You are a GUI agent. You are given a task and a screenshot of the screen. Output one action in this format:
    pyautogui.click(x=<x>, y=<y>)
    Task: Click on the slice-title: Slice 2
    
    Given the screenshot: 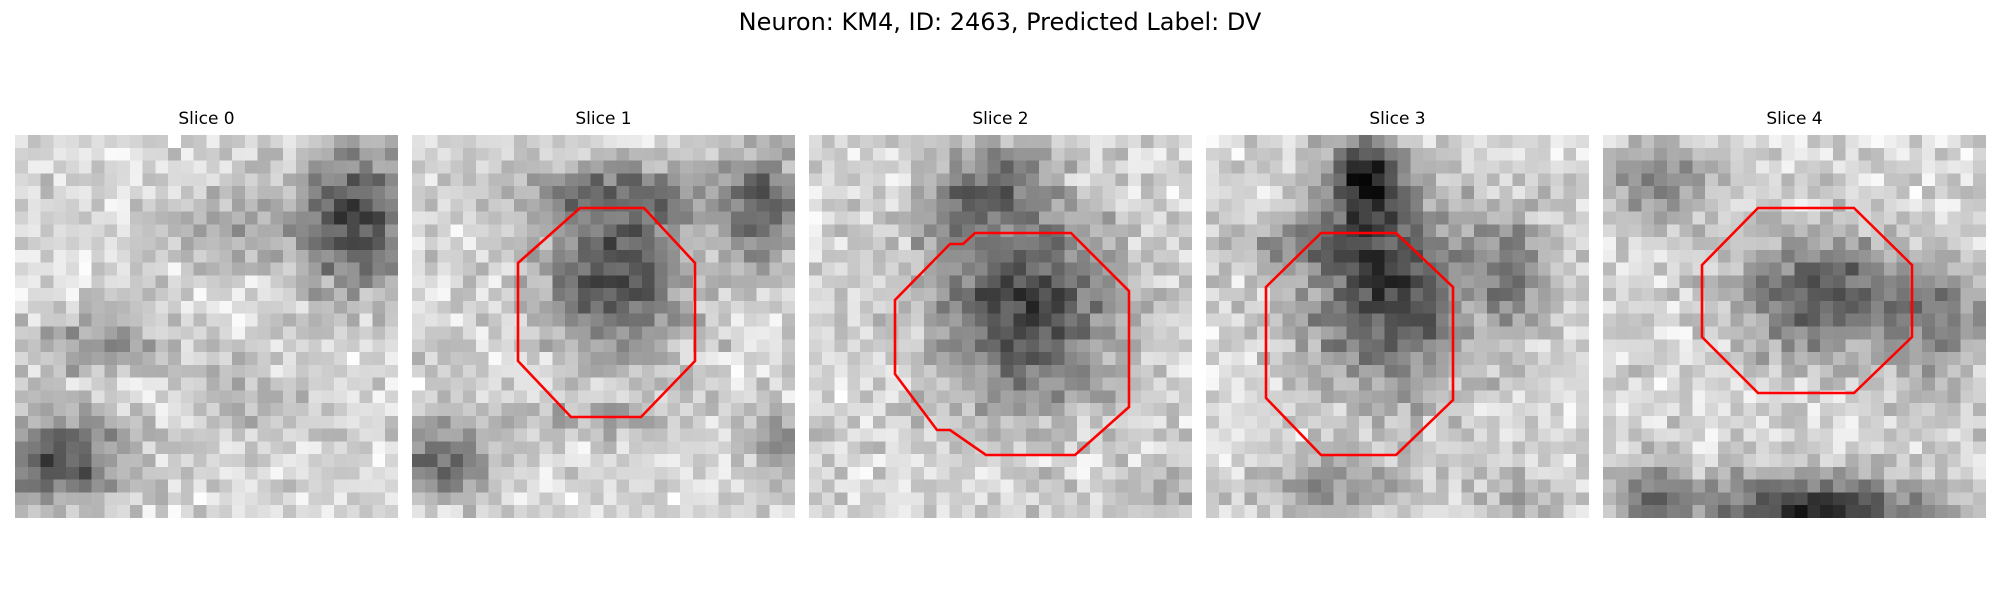 What is the action you would take?
    pyautogui.click(x=1000, y=119)
    